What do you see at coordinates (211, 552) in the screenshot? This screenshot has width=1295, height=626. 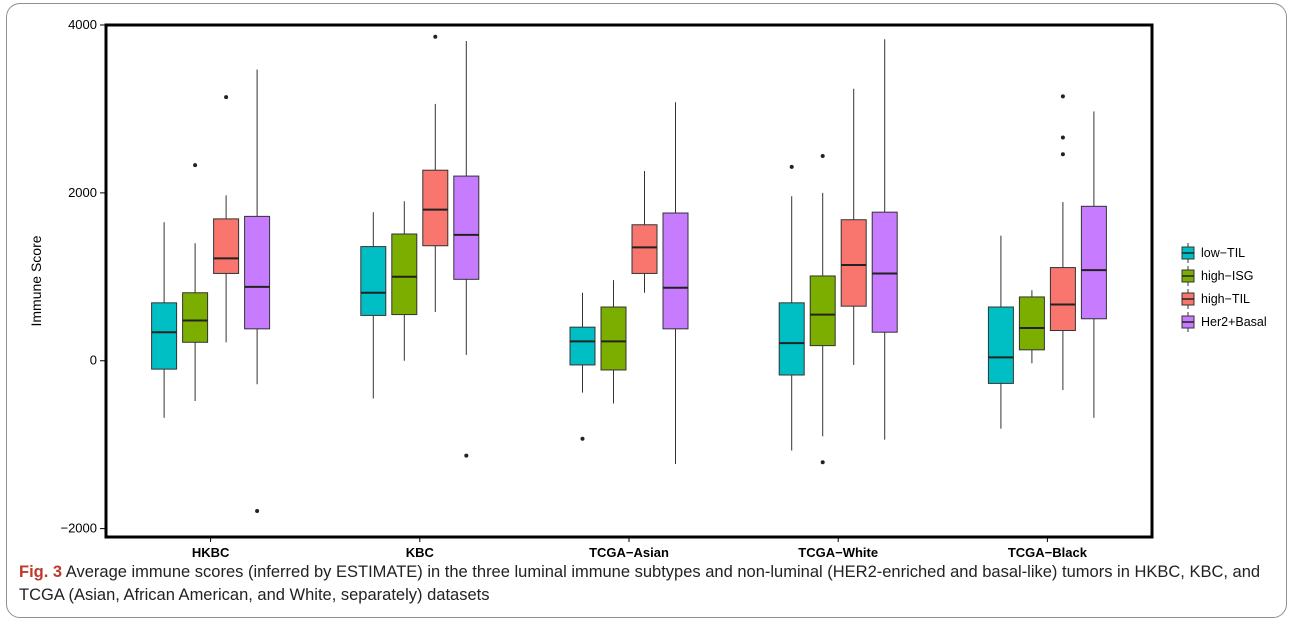 I see `x-tick-label: HKBC` at bounding box center [211, 552].